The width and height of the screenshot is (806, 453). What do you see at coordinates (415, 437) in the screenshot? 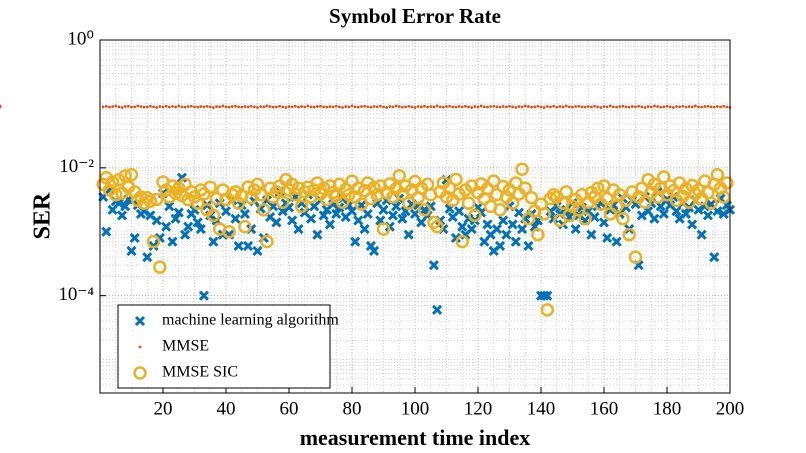
I see `x-axis-label: measurement time index` at bounding box center [415, 437].